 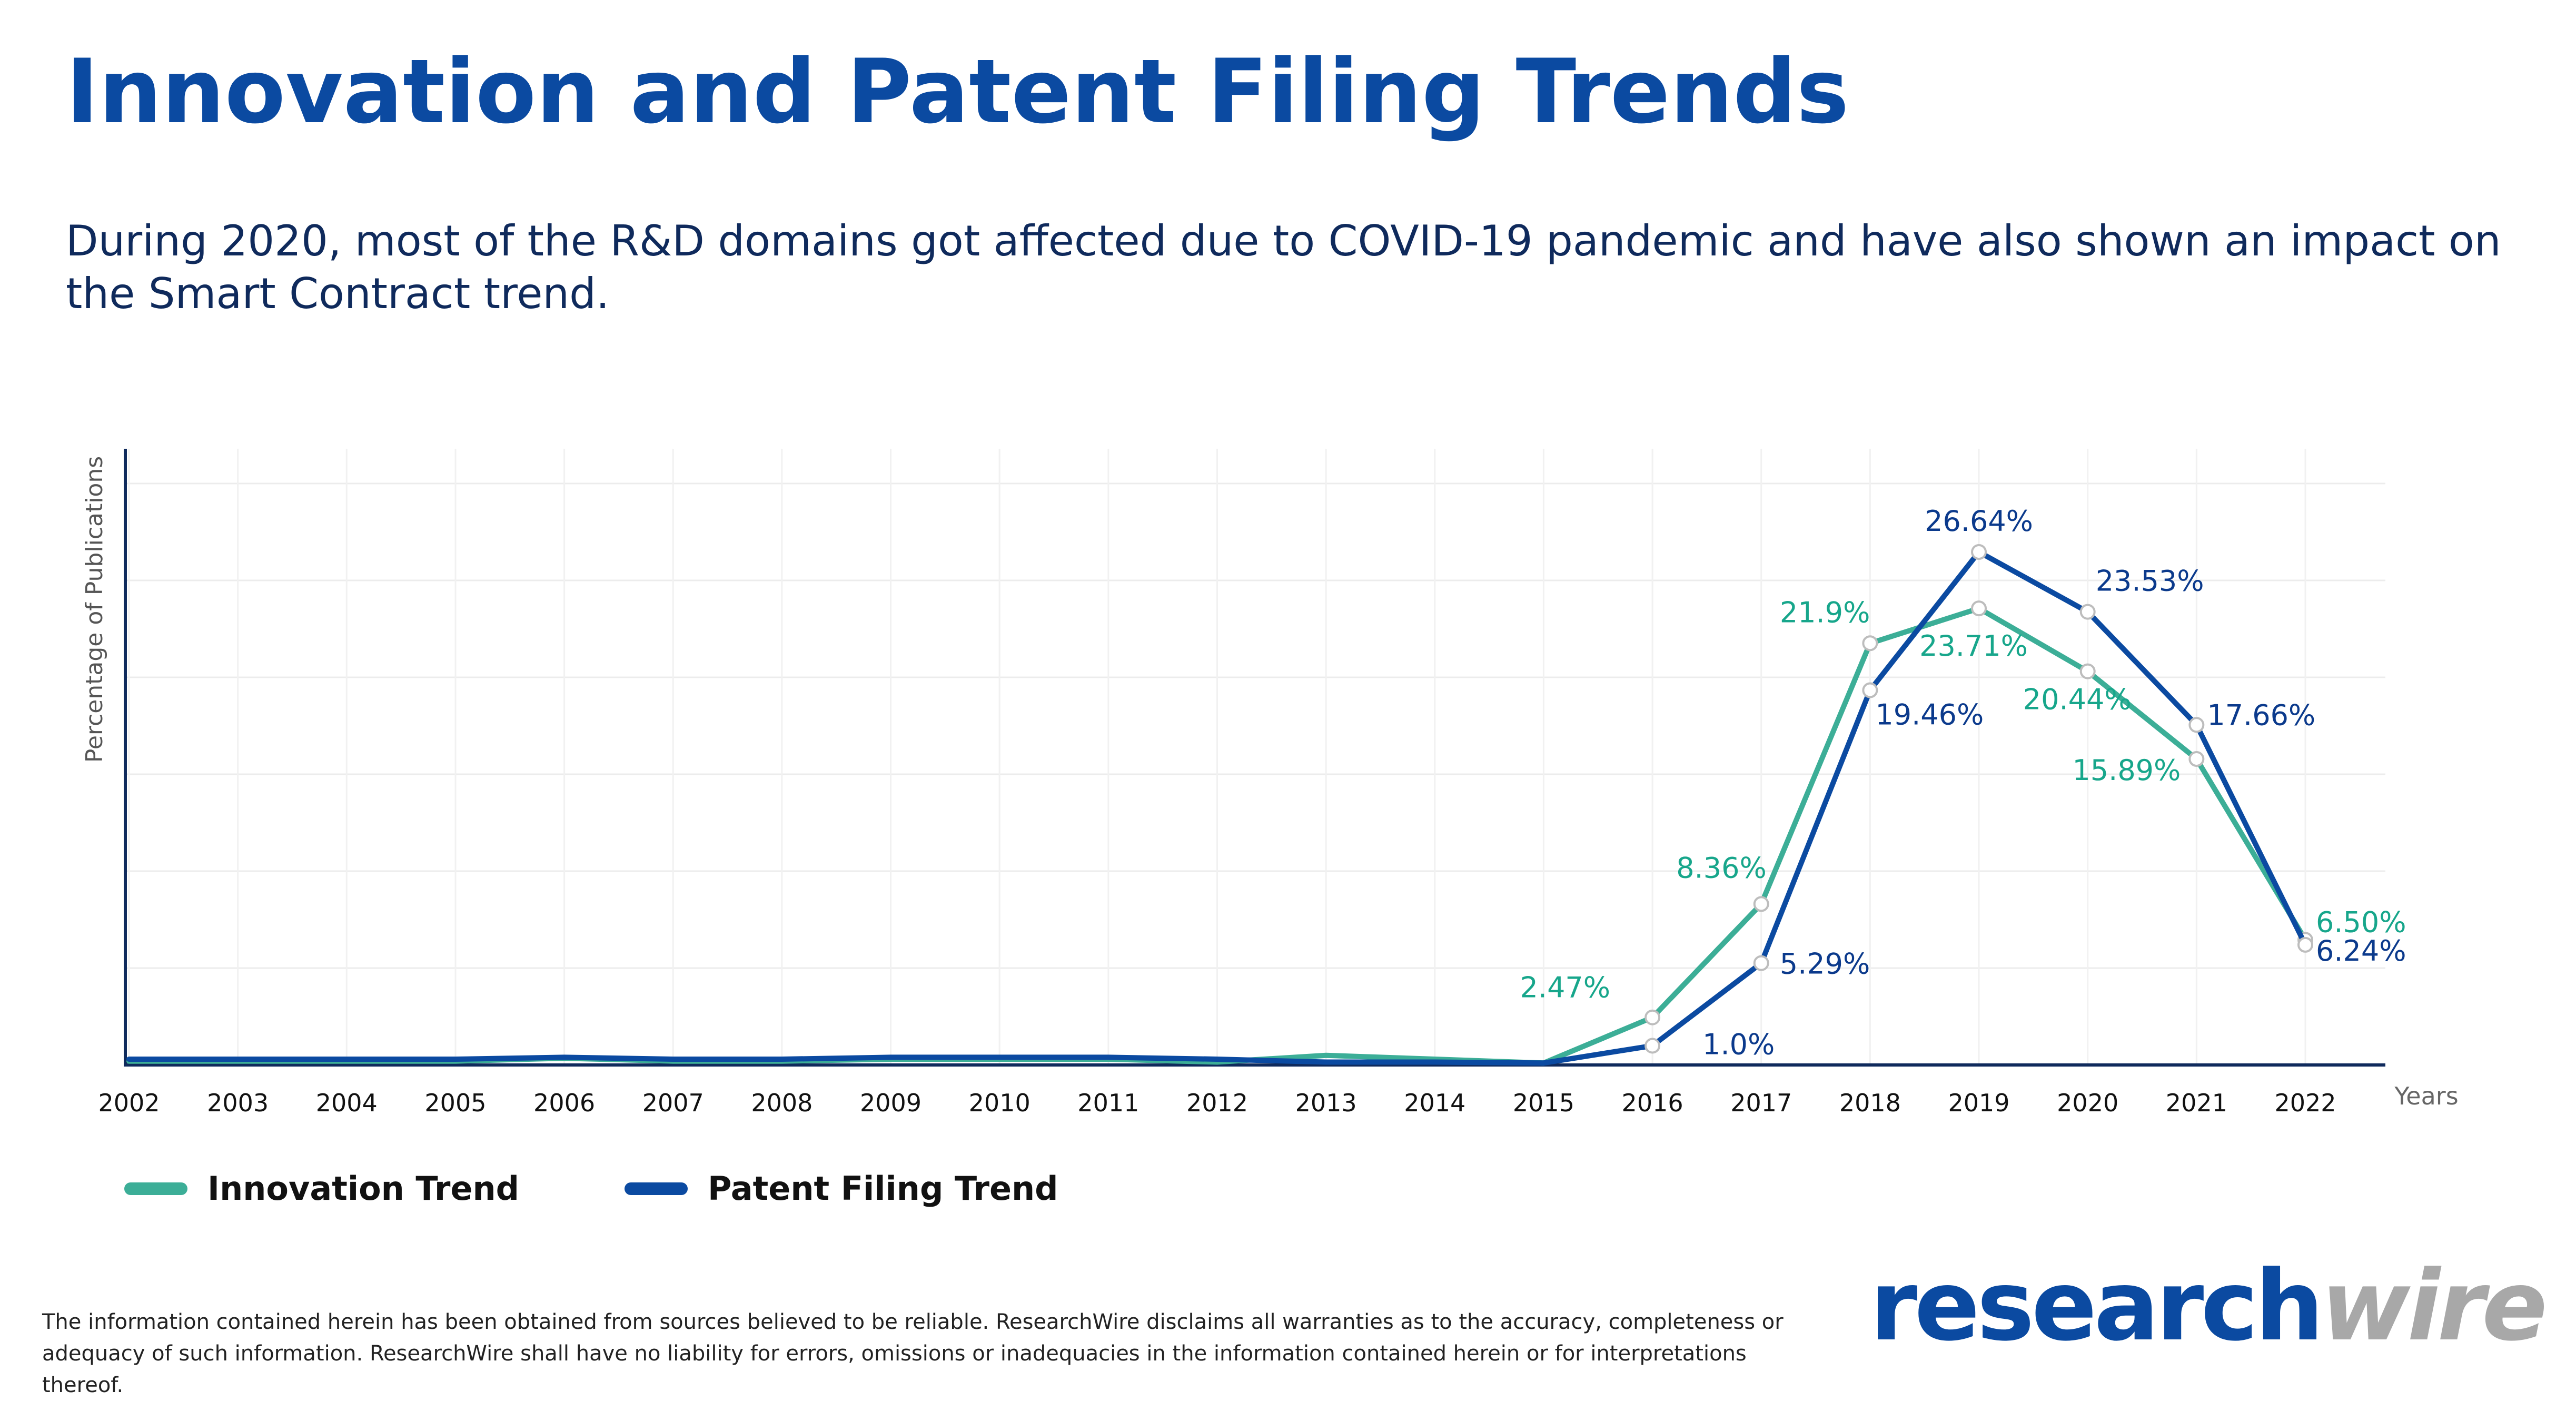 What do you see at coordinates (2361, 951) in the screenshot?
I see `data-label-patent: 6.24%` at bounding box center [2361, 951].